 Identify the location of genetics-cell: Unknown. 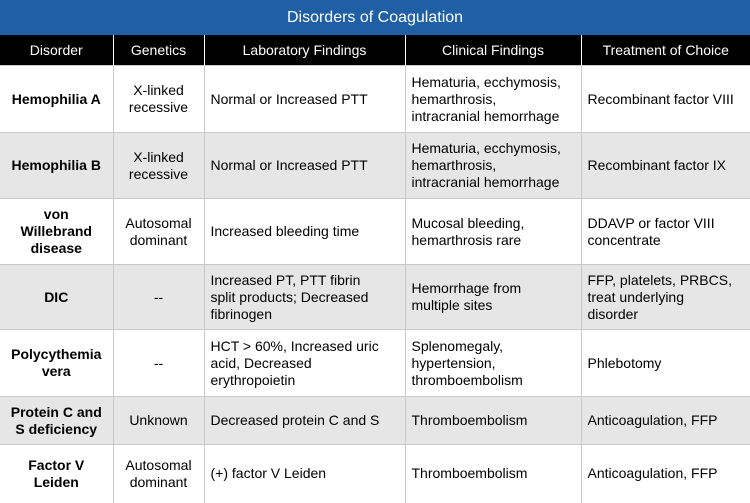
(158, 420).